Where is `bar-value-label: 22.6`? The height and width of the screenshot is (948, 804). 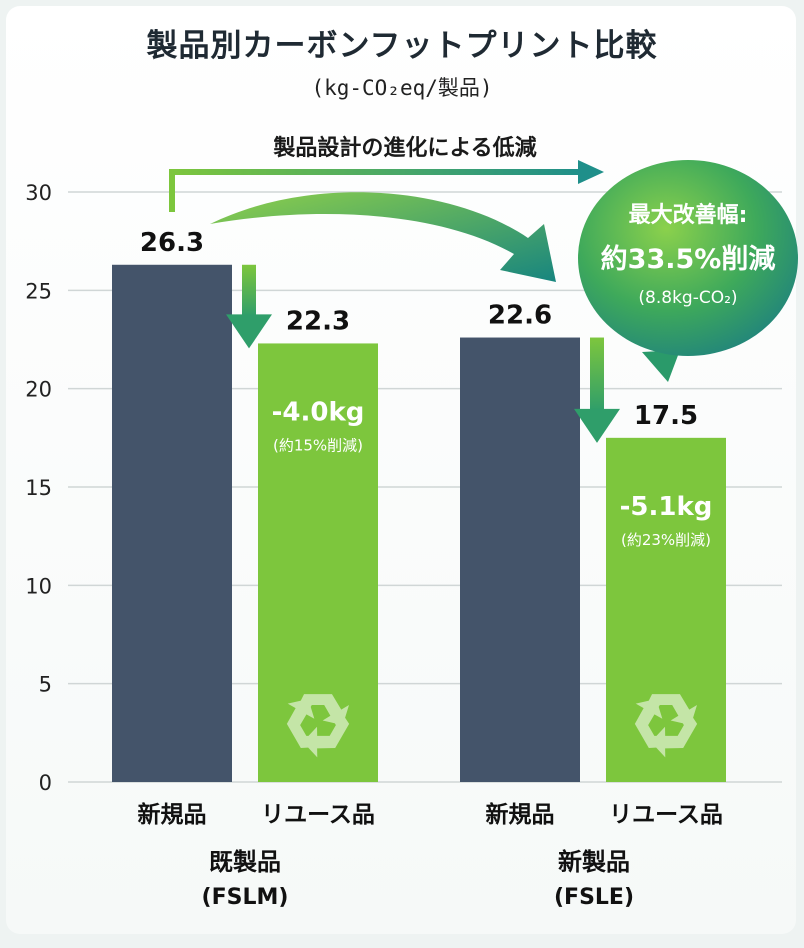 bar-value-label: 22.6 is located at coordinates (520, 316).